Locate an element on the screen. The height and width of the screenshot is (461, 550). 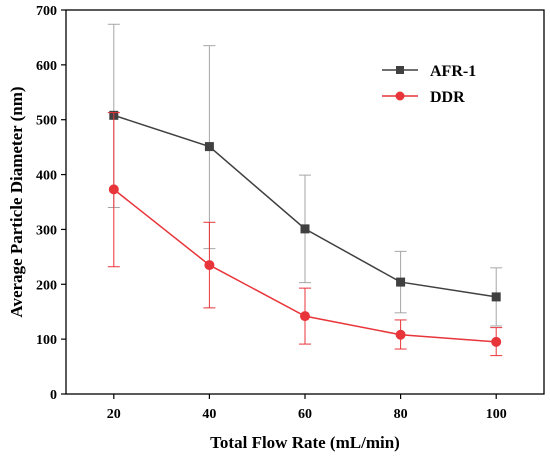
y-tick-label: 0 is located at coordinates (53, 395).